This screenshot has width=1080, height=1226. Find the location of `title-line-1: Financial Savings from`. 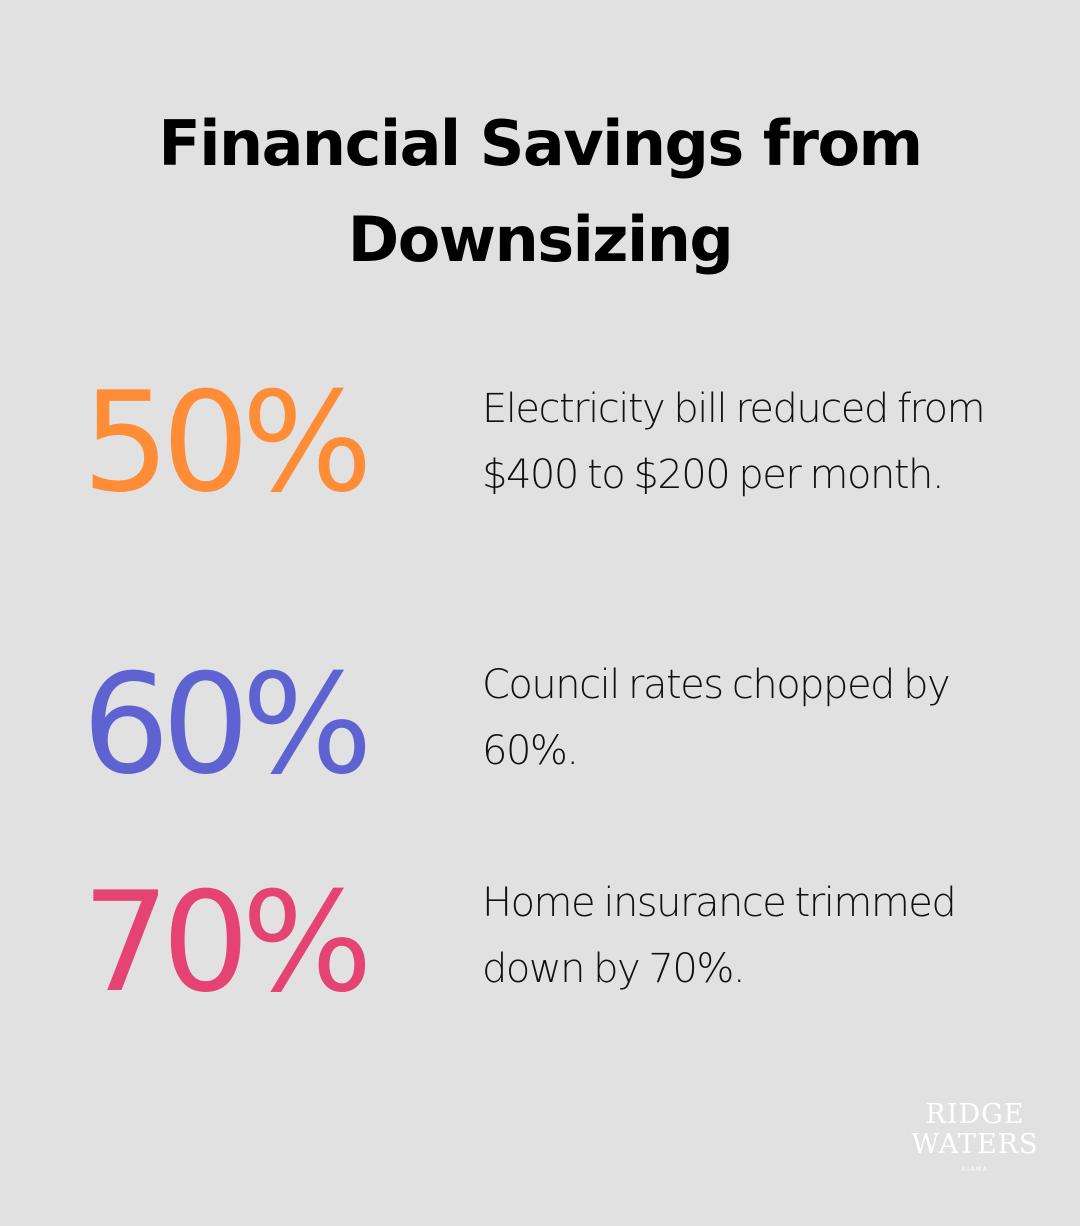

title-line-1: Financial Savings from is located at coordinates (540, 143).